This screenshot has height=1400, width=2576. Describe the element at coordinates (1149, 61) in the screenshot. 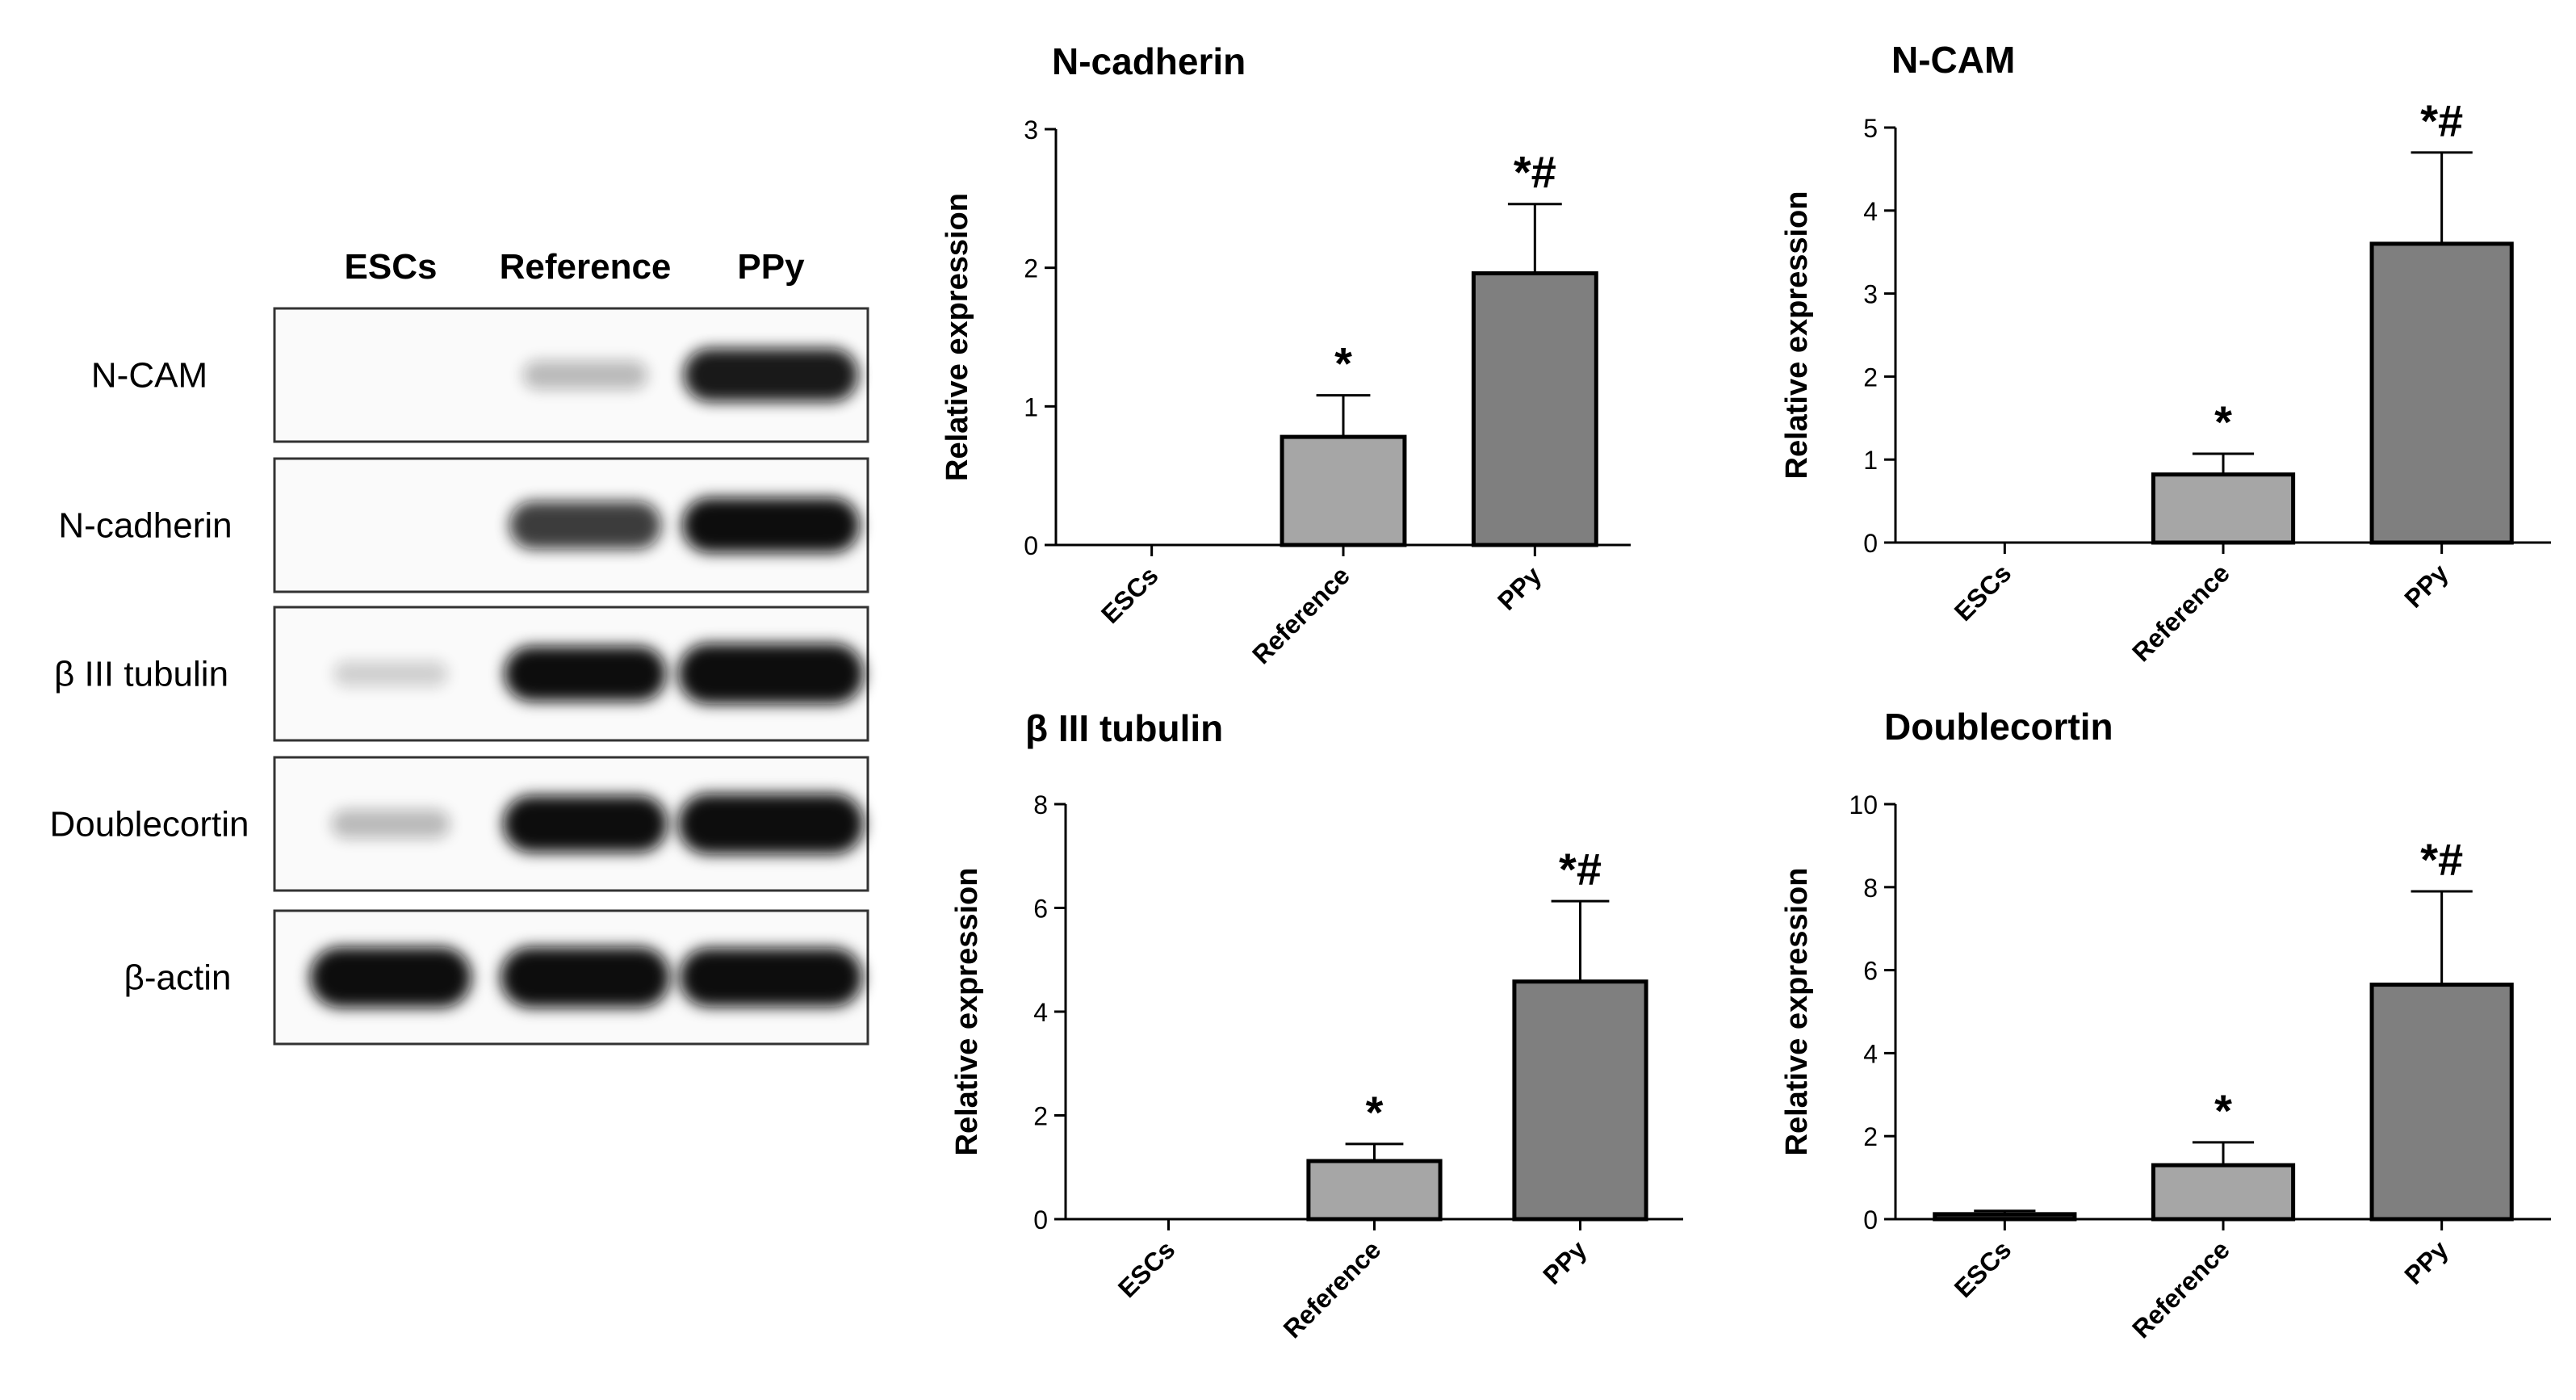

I see `chart-title: N-cadherin` at that location.